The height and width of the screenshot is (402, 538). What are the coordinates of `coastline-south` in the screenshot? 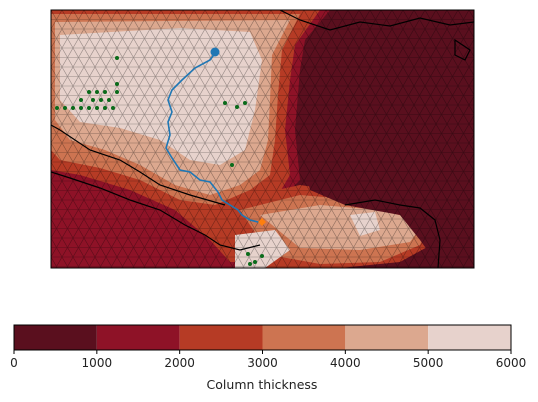 It's located at (156, 211).